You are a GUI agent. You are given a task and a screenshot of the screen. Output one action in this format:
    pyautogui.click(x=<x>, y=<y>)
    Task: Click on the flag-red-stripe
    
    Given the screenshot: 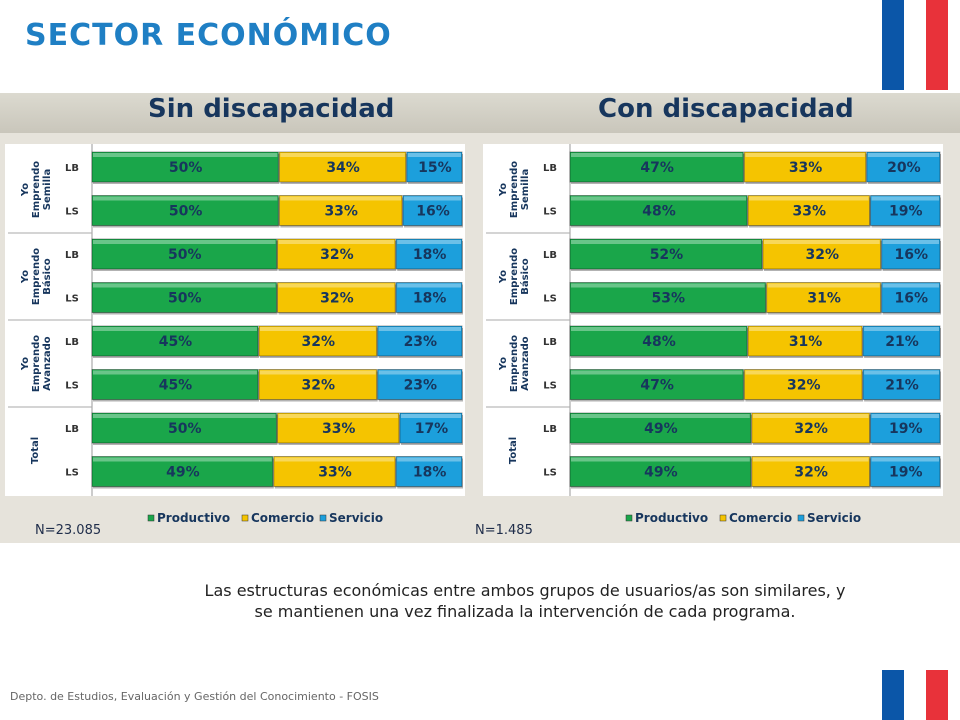 What is the action you would take?
    pyautogui.click(x=937, y=45)
    